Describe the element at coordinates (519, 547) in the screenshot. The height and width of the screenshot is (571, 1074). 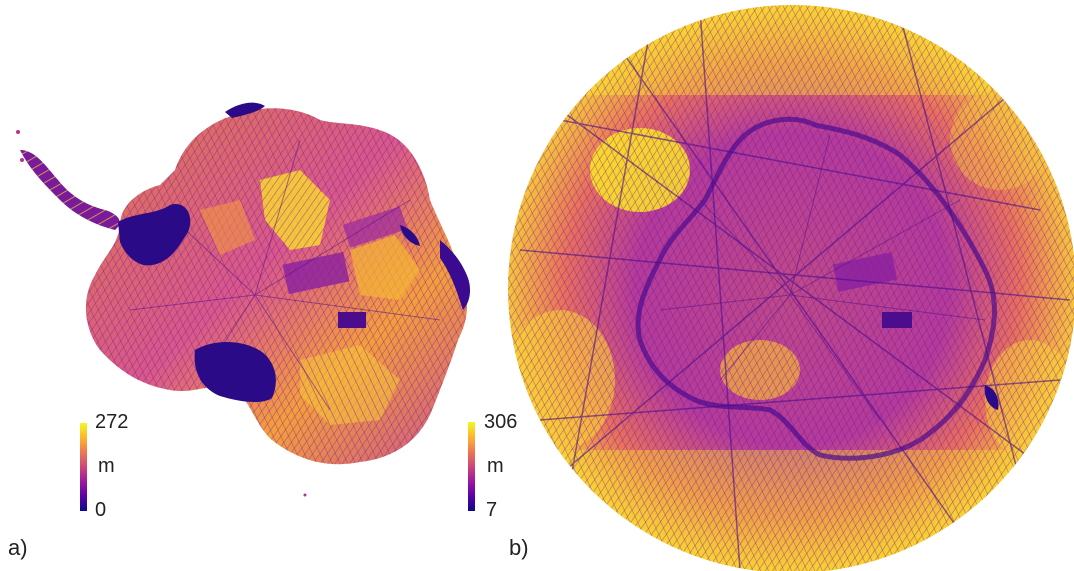
I see `panel-label-b: b)` at that location.